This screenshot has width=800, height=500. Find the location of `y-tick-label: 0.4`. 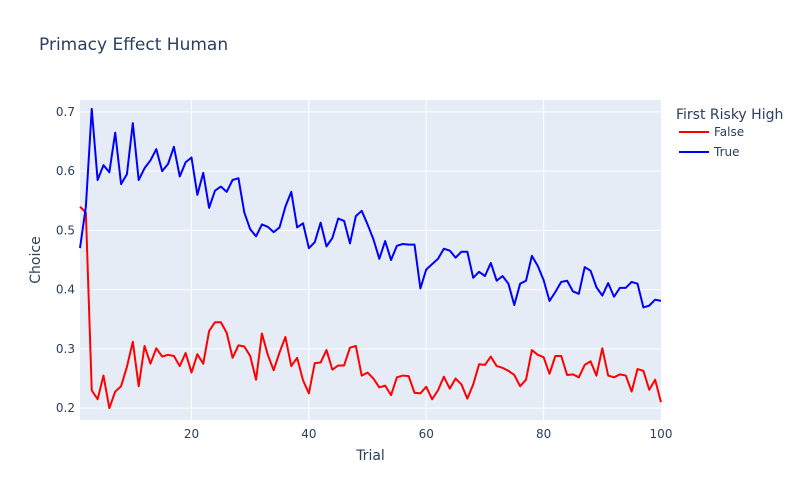

y-tick-label: 0.4 is located at coordinates (65, 290).